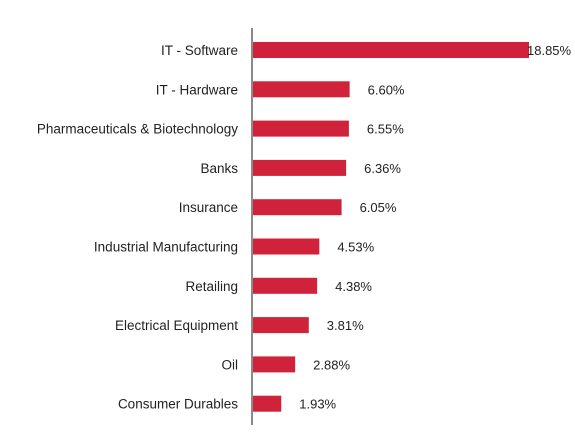  I want to click on category-label-1: IT - Hardware, so click(197, 89).